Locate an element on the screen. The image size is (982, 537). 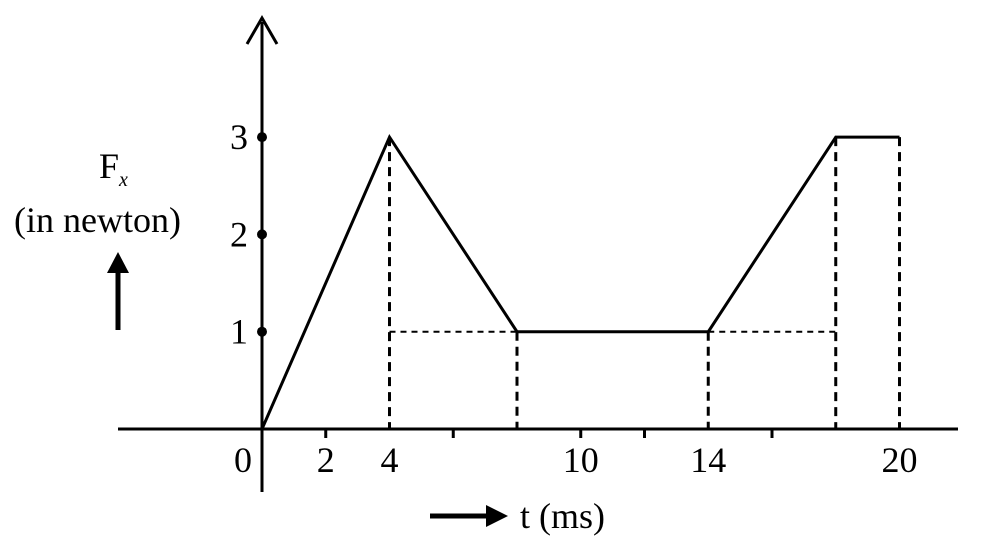
ylabel-unit: (in newton) is located at coordinates (97, 220).